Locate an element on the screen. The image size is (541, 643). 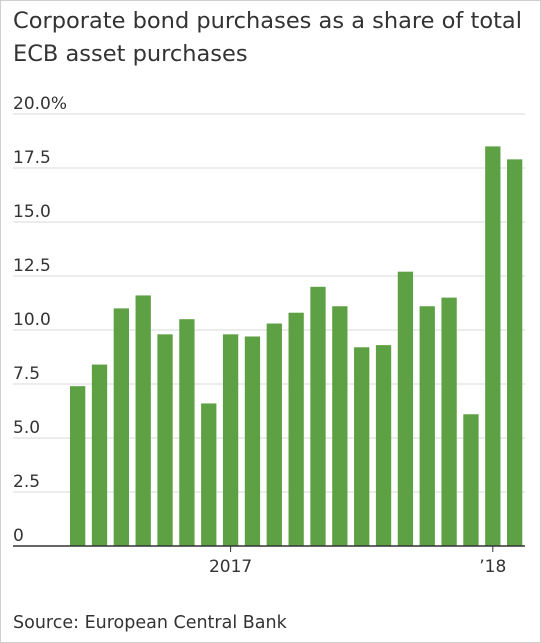
y-axis-tick-labels: 0 2.5 5.0 7.5 10.0 12.5 15.0 17.5 20.0% is located at coordinates (40, 320).